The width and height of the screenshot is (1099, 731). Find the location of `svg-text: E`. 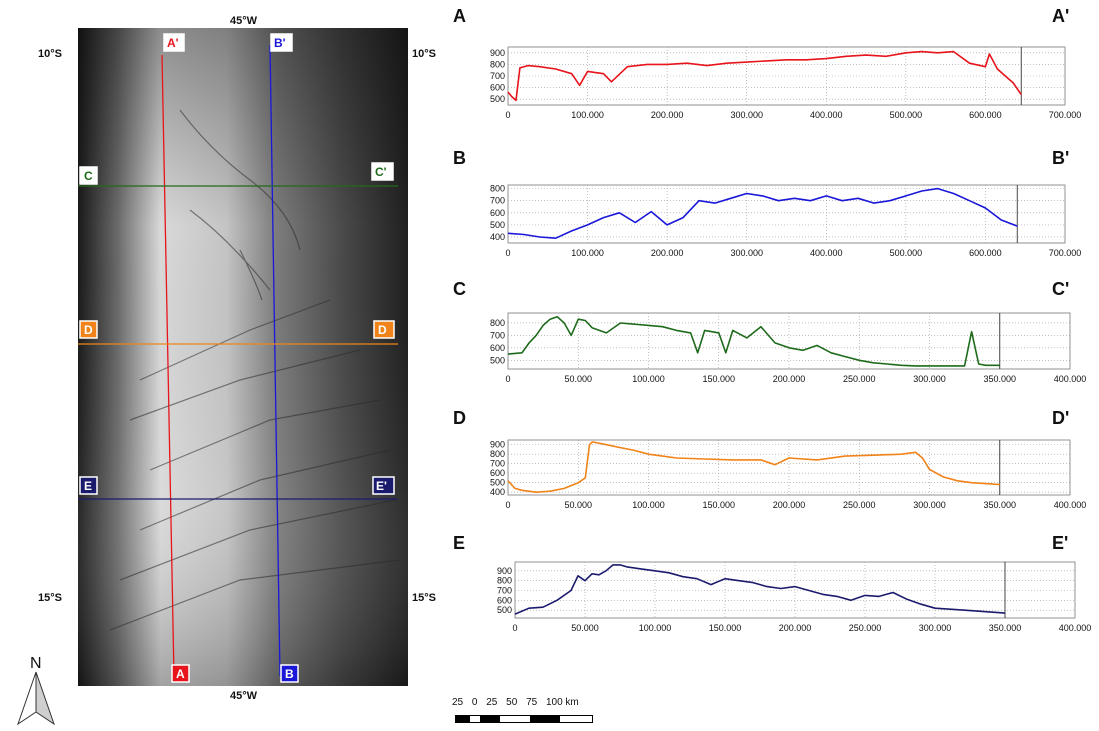

svg-text: E is located at coordinates (88, 486).